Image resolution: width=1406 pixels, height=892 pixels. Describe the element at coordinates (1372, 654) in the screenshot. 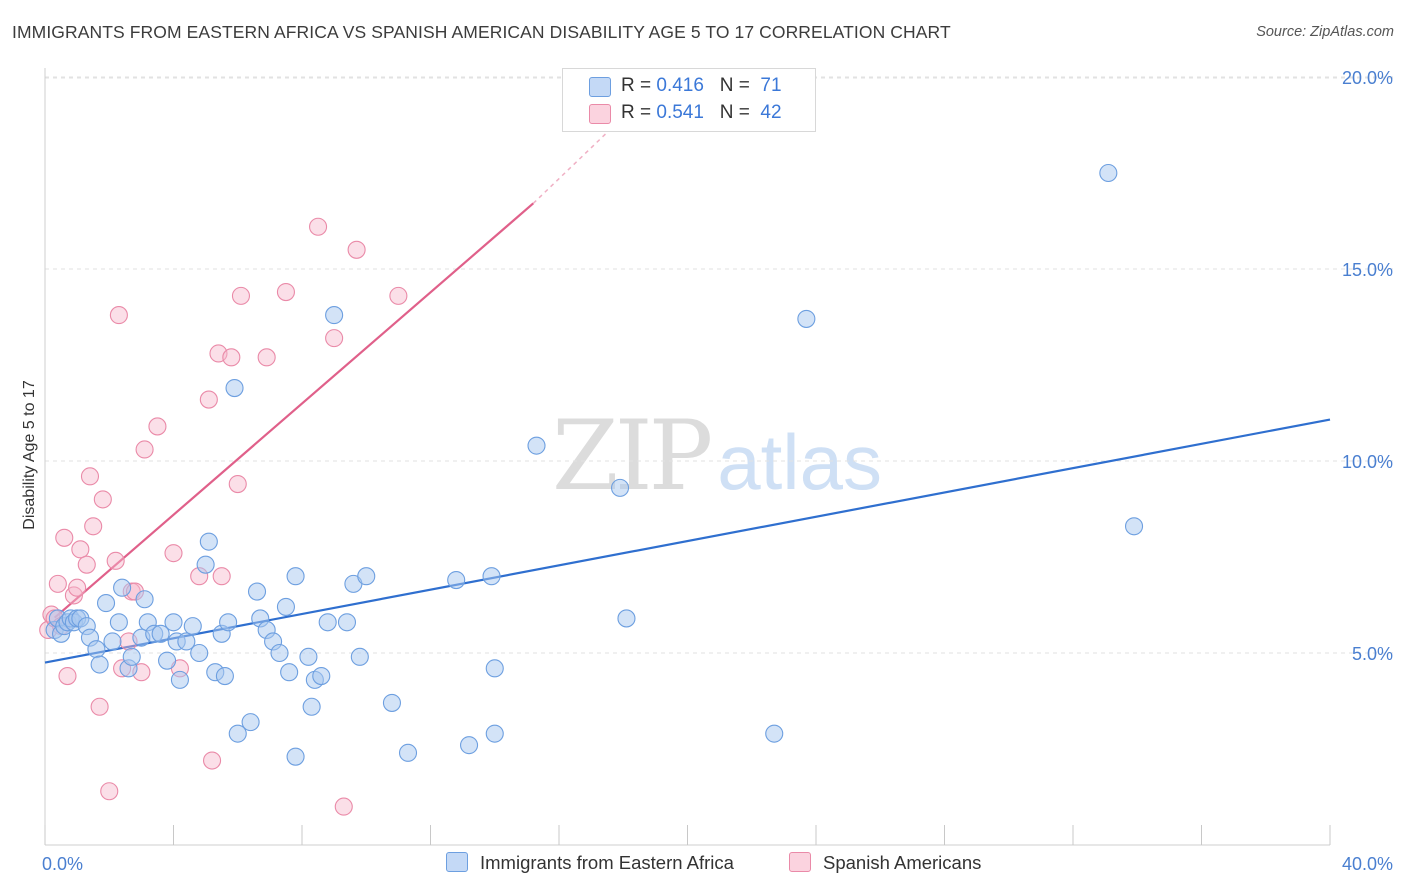

I see `y-tick-label: 5.0%` at that location.